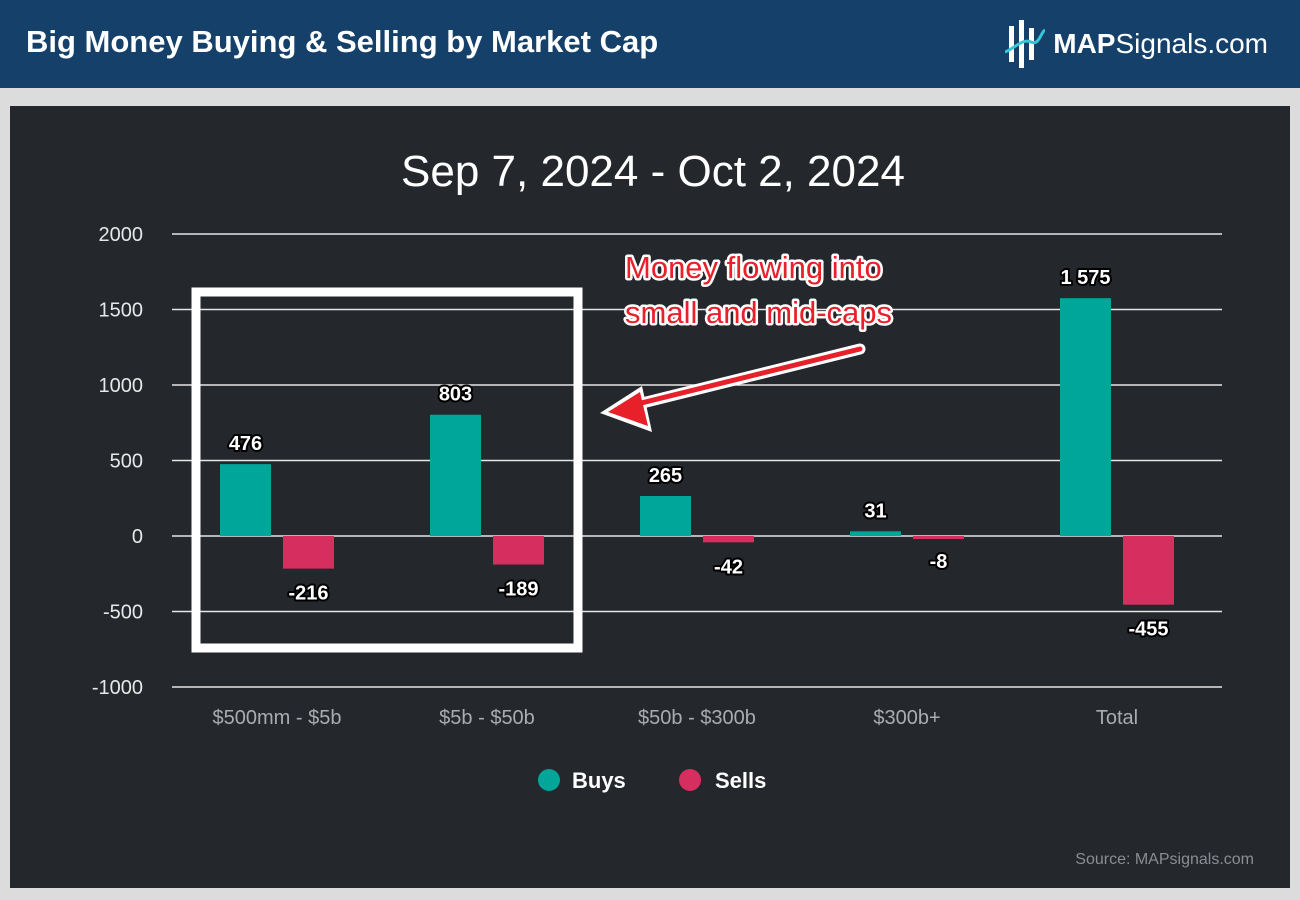 Image resolution: width=1300 pixels, height=900 pixels. Describe the element at coordinates (1148, 630) in the screenshot. I see `data-label-sells: -455` at that location.